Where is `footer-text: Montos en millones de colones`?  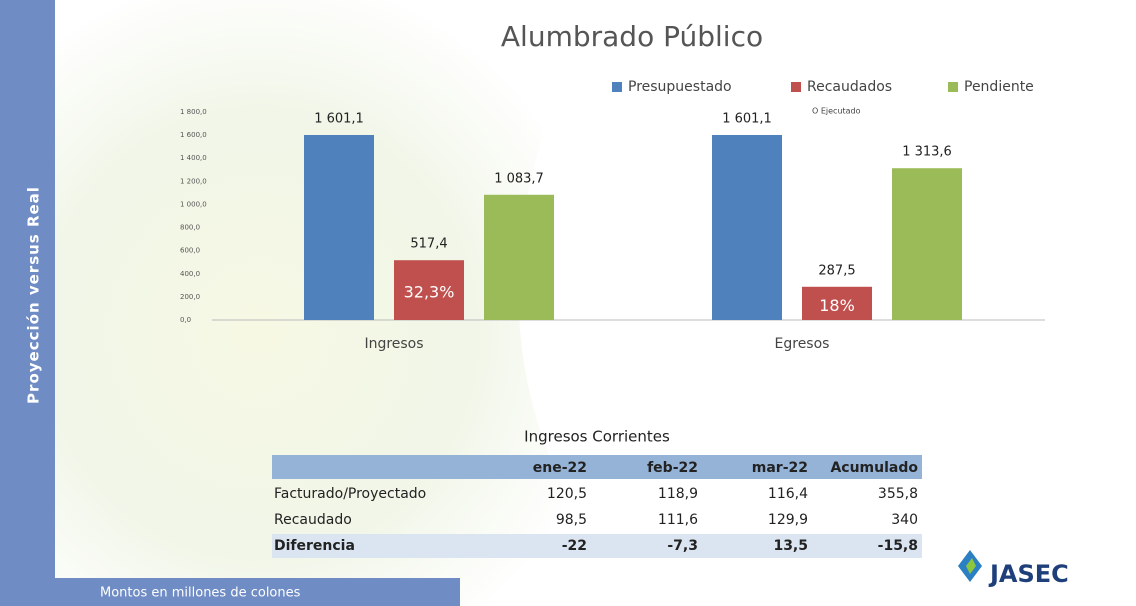 footer-text: Montos en millones de colones is located at coordinates (200, 593).